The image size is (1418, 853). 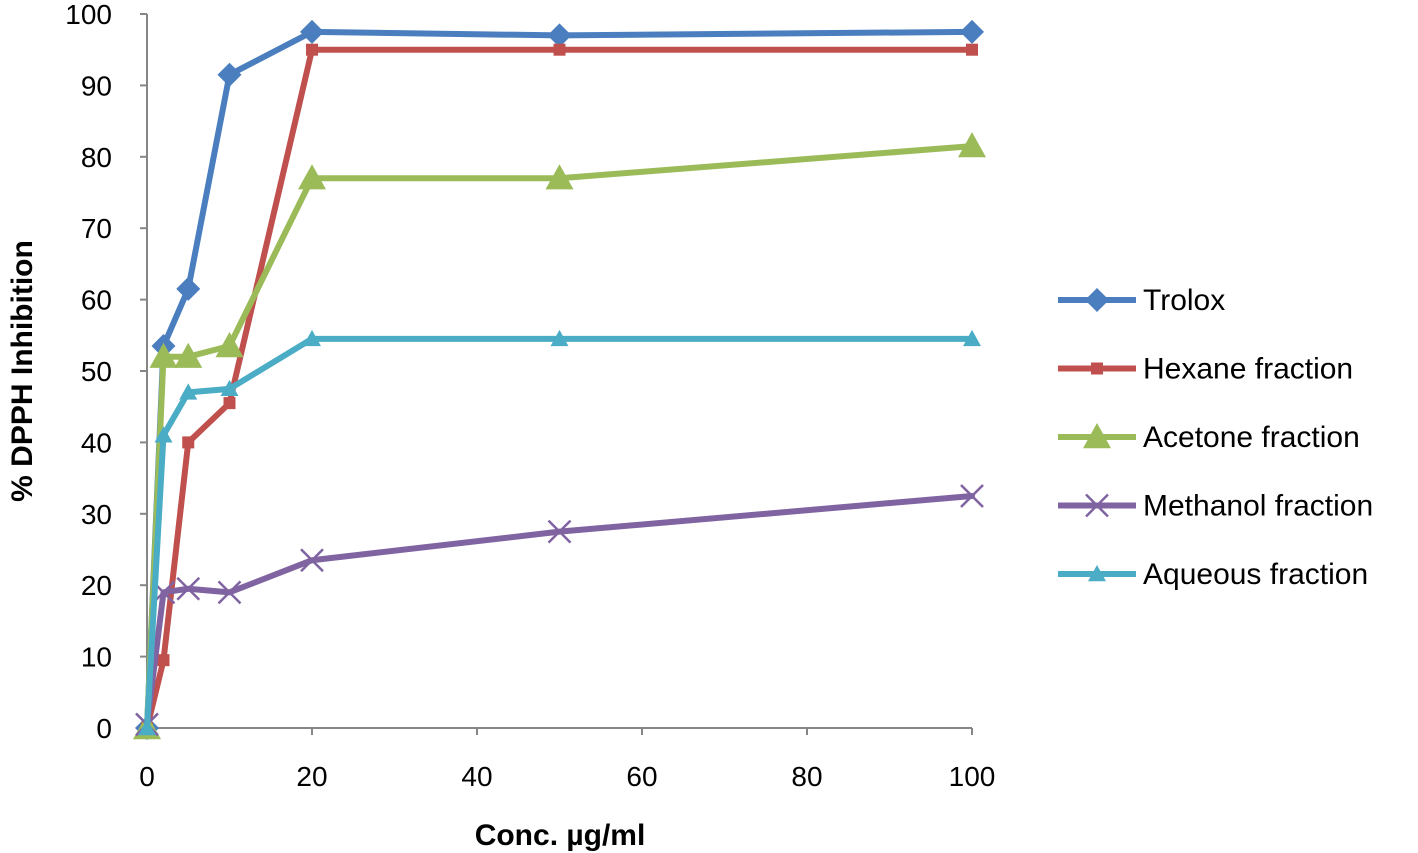 What do you see at coordinates (96, 85) in the screenshot?
I see `y-tick-label: 90` at bounding box center [96, 85].